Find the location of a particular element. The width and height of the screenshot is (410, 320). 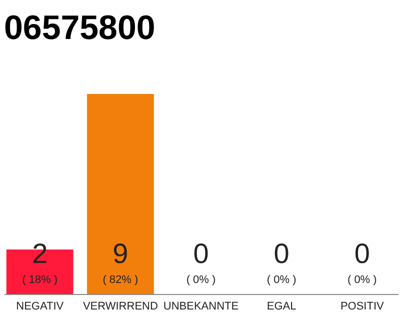

x-tick-label: EGAL is located at coordinates (281, 306).